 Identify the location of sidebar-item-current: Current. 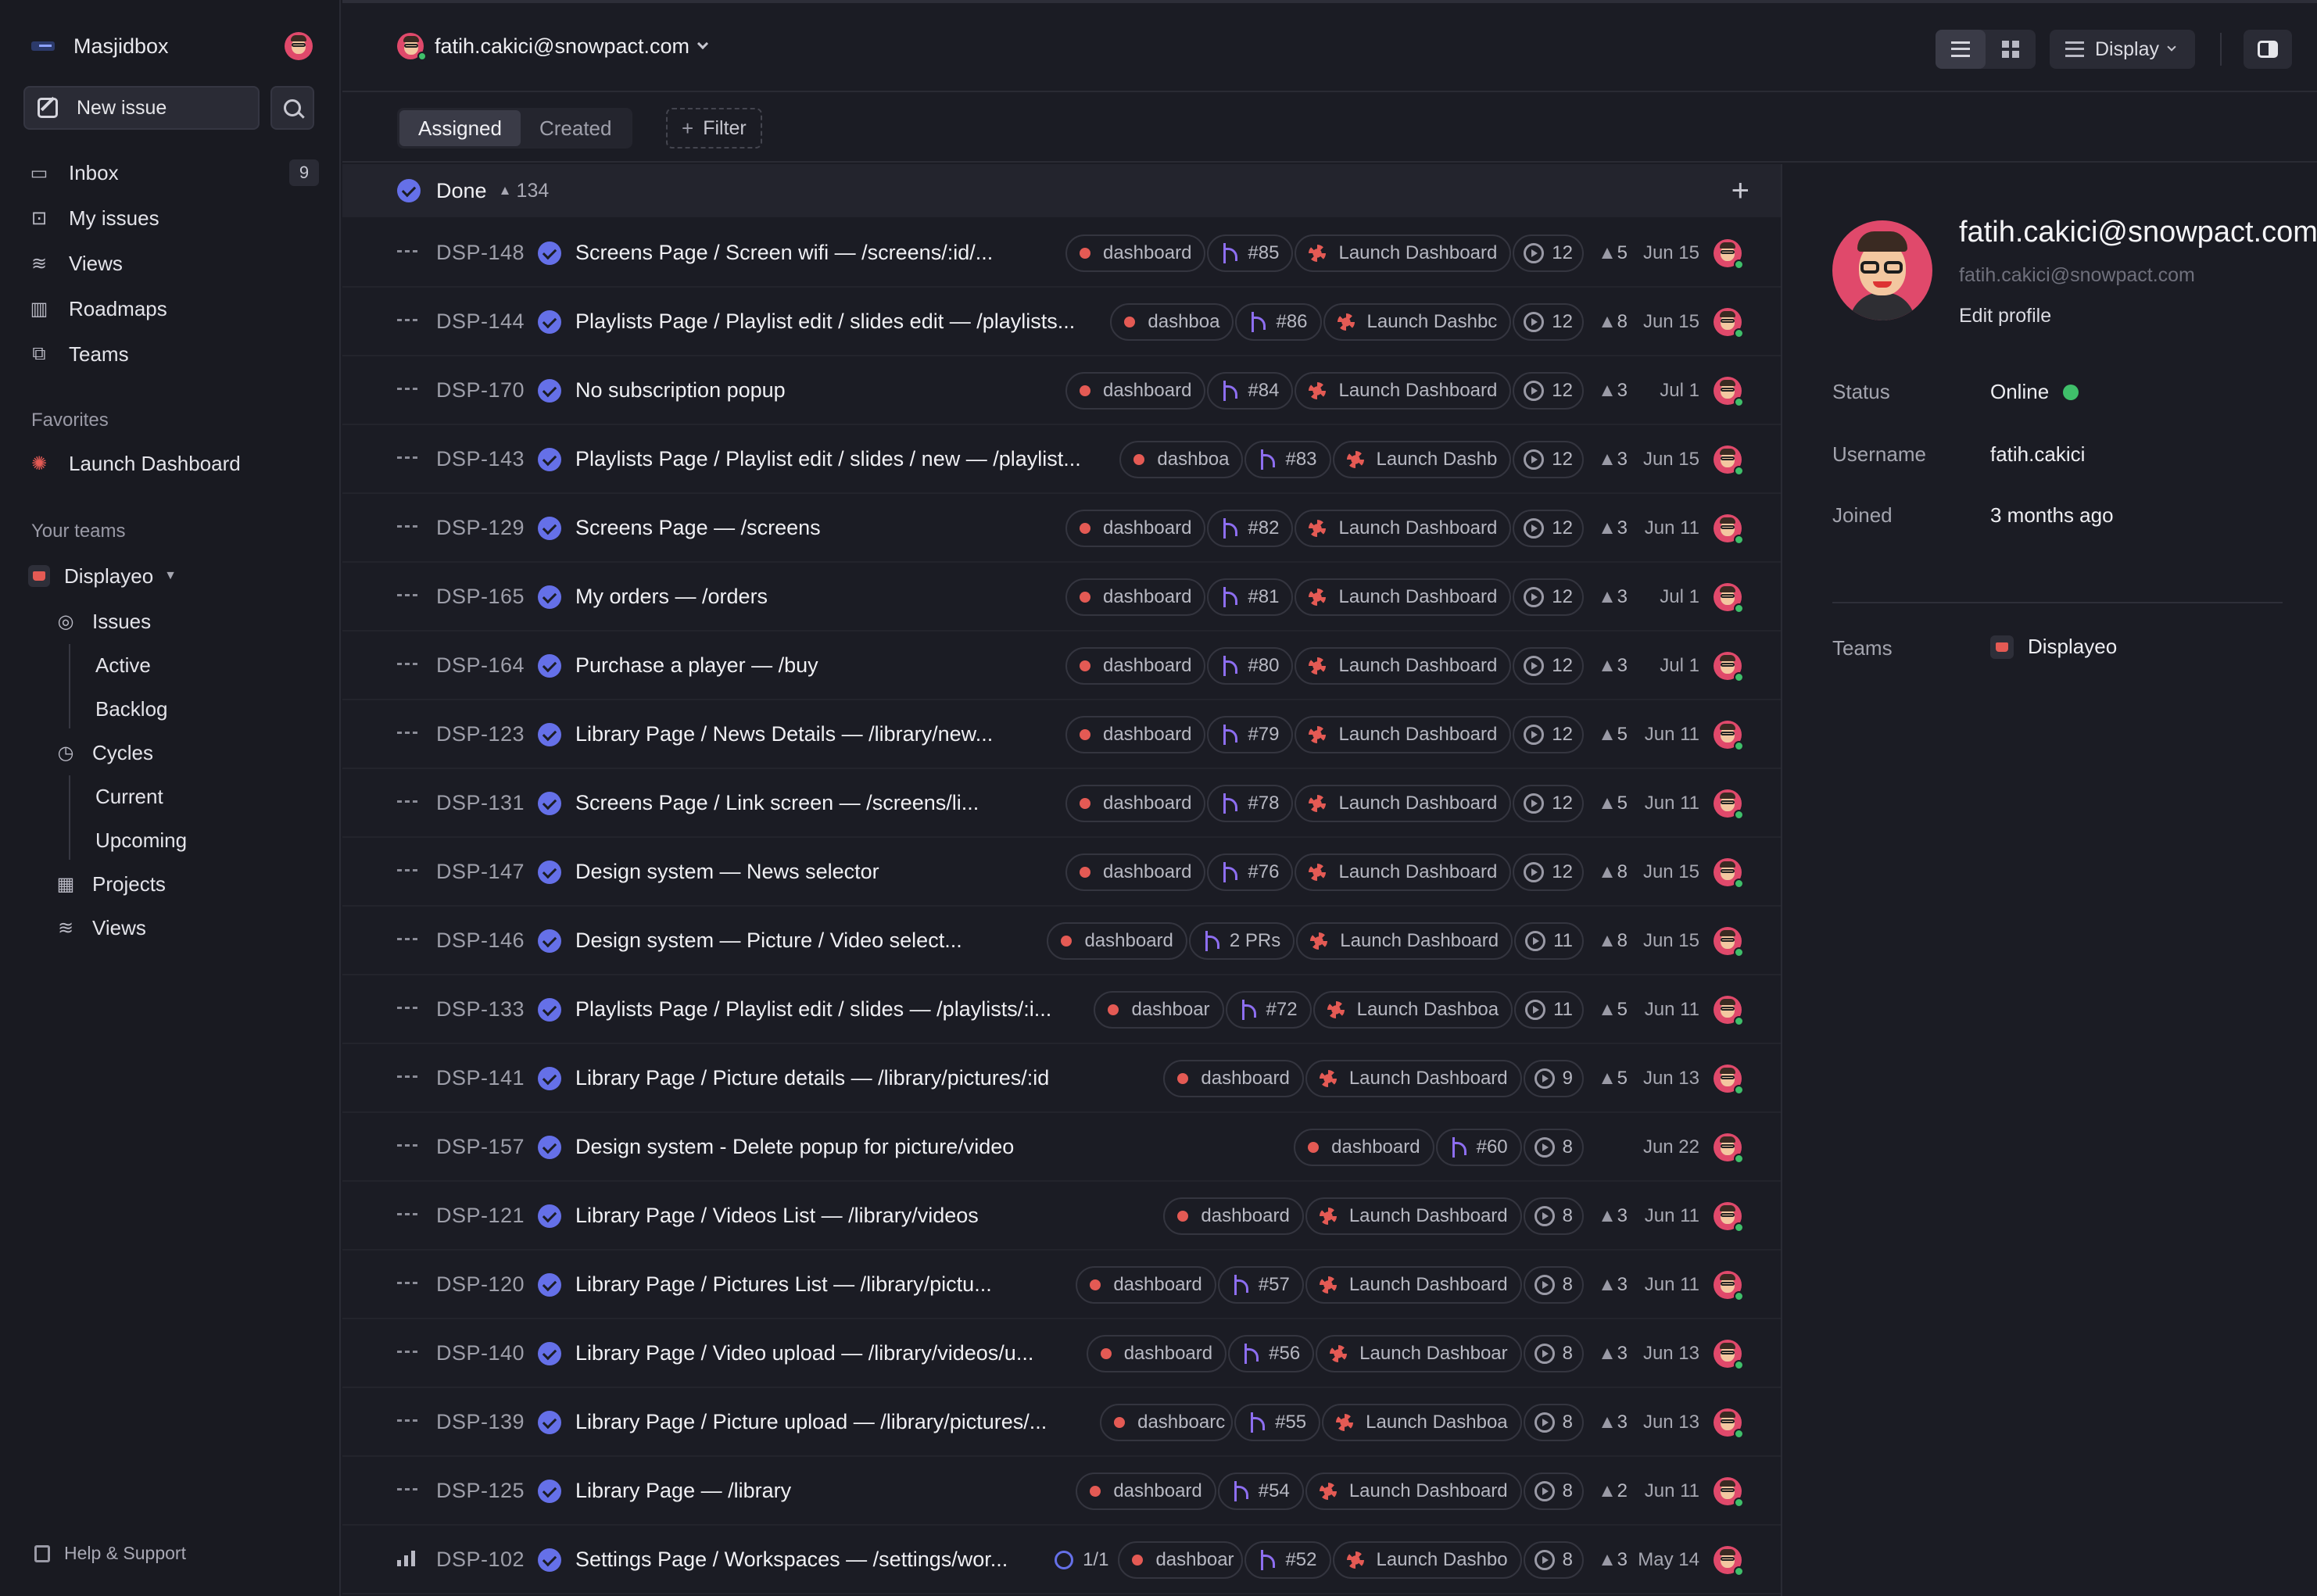
(129, 796).